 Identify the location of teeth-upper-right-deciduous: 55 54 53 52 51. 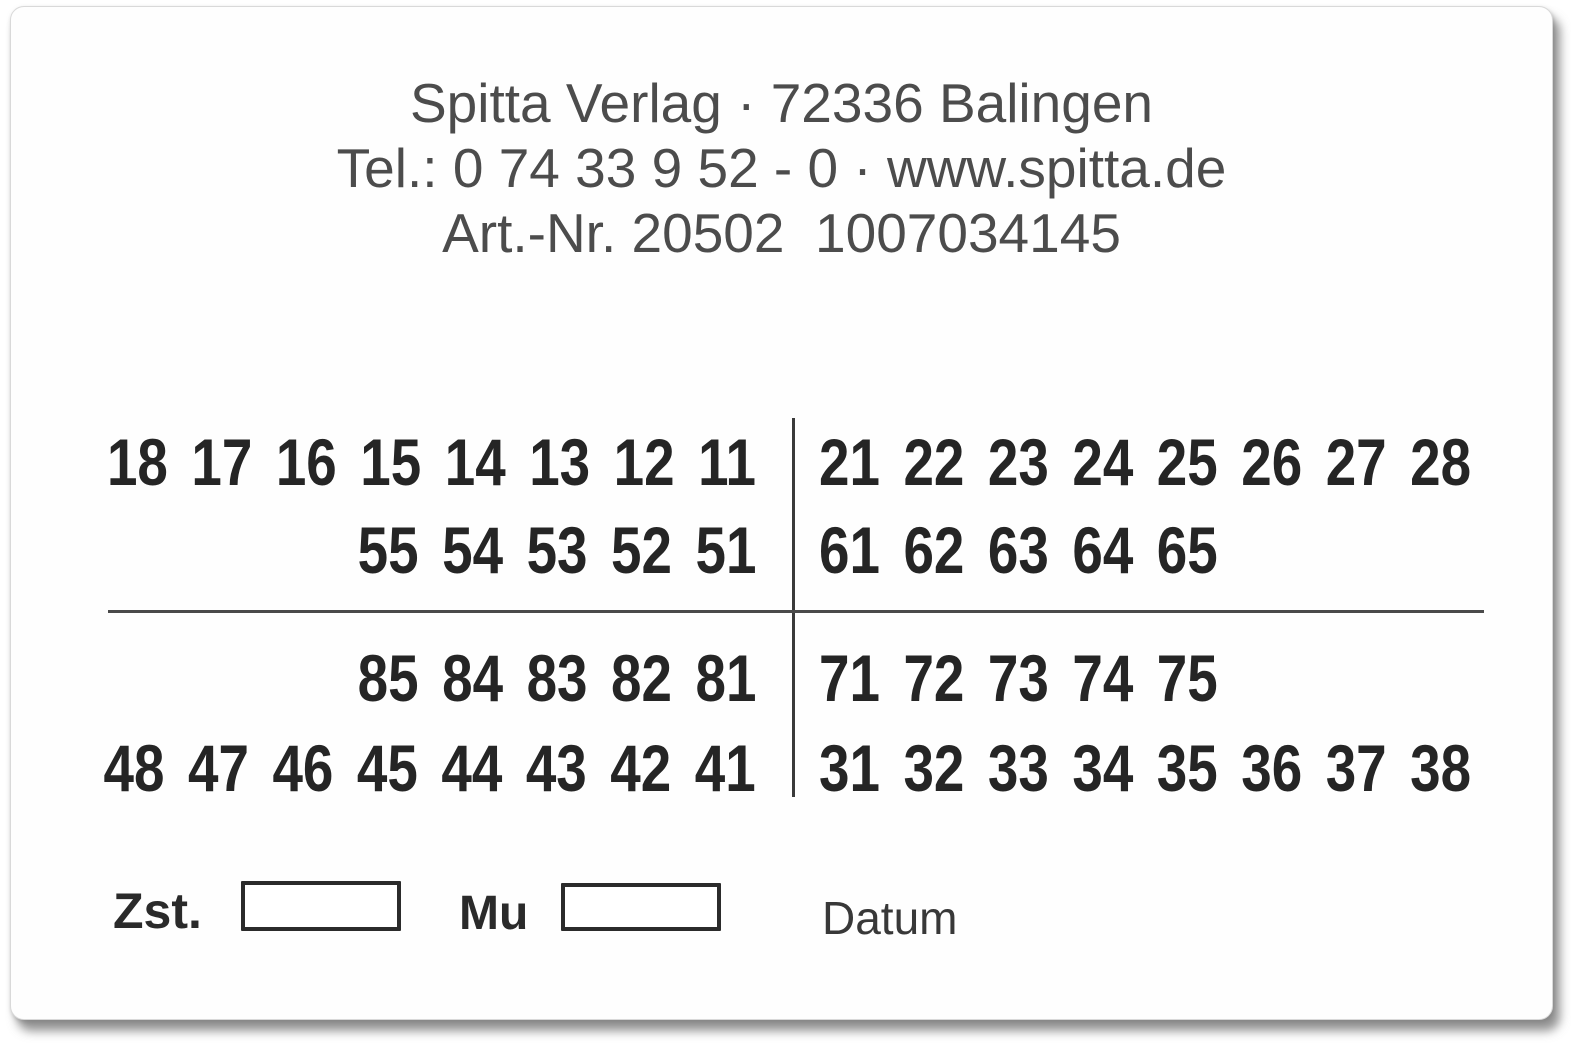
(556, 550).